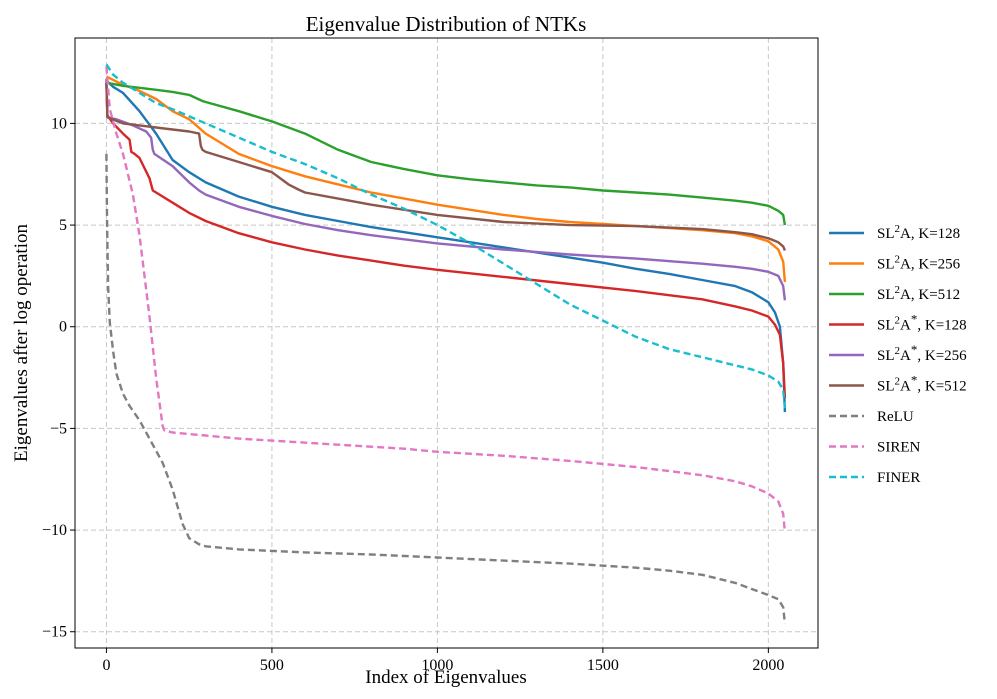 The image size is (997, 699). What do you see at coordinates (106, 665) in the screenshot?
I see `x-tick-label: 0` at bounding box center [106, 665].